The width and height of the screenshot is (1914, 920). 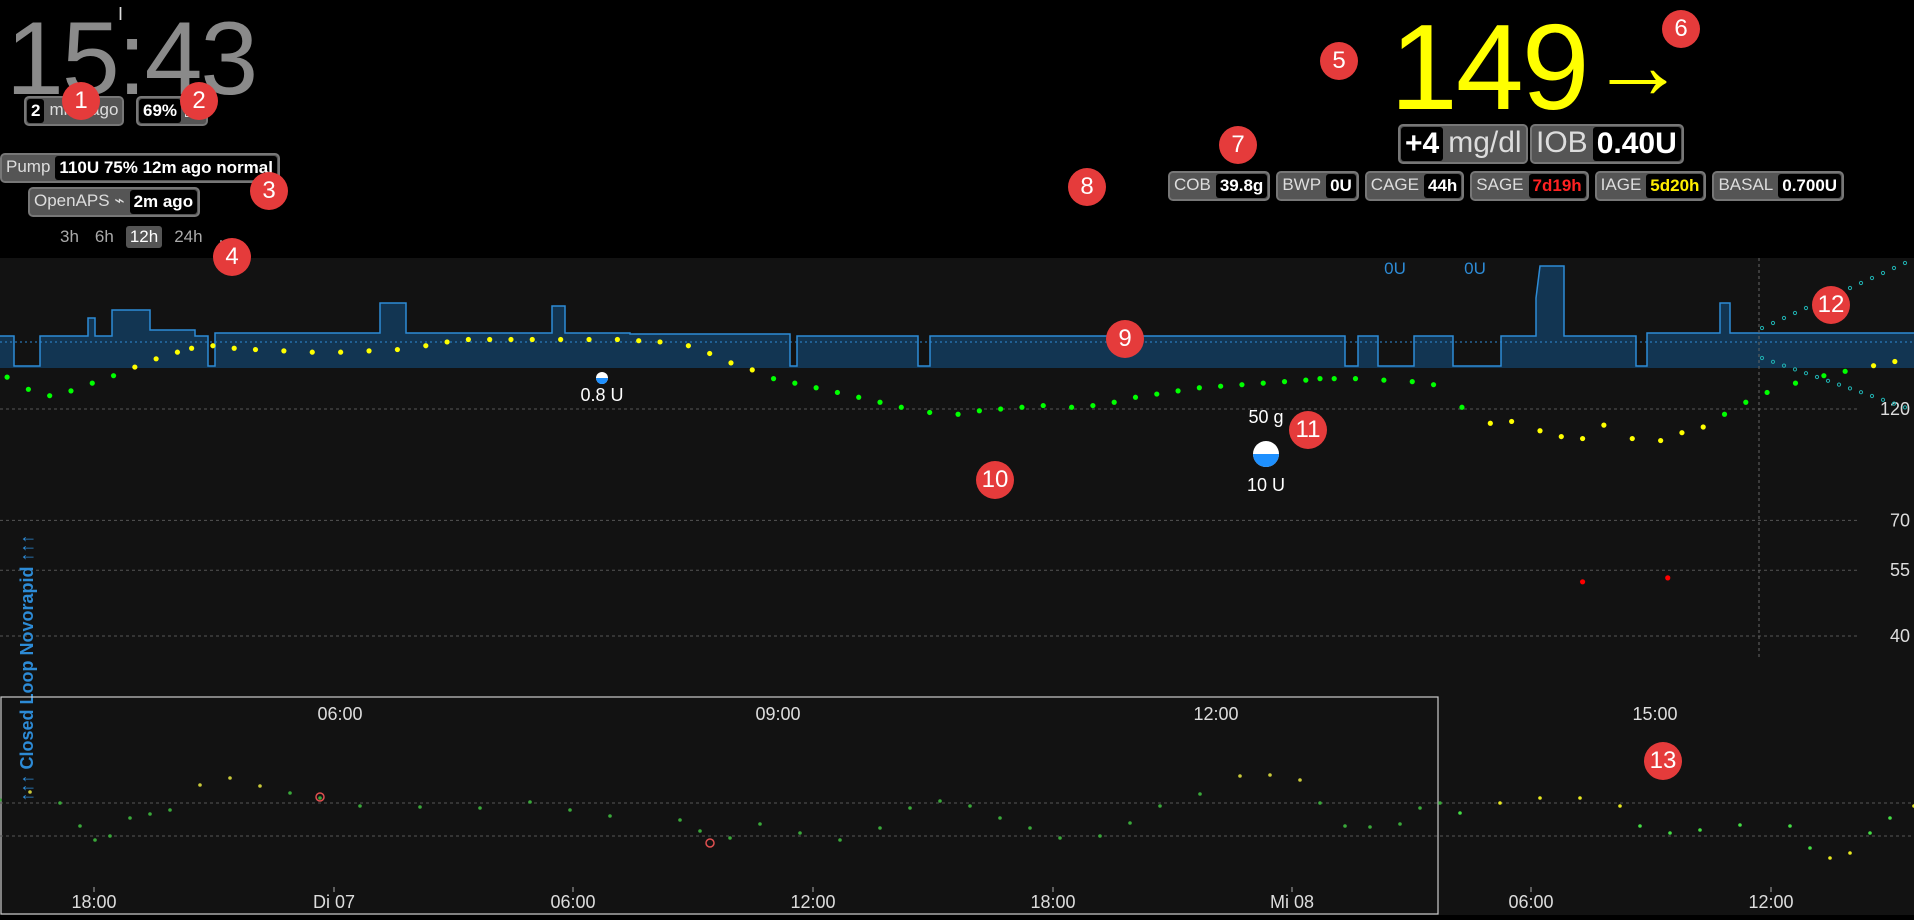 What do you see at coordinates (144, 237) in the screenshot?
I see `range-12h: 12h` at bounding box center [144, 237].